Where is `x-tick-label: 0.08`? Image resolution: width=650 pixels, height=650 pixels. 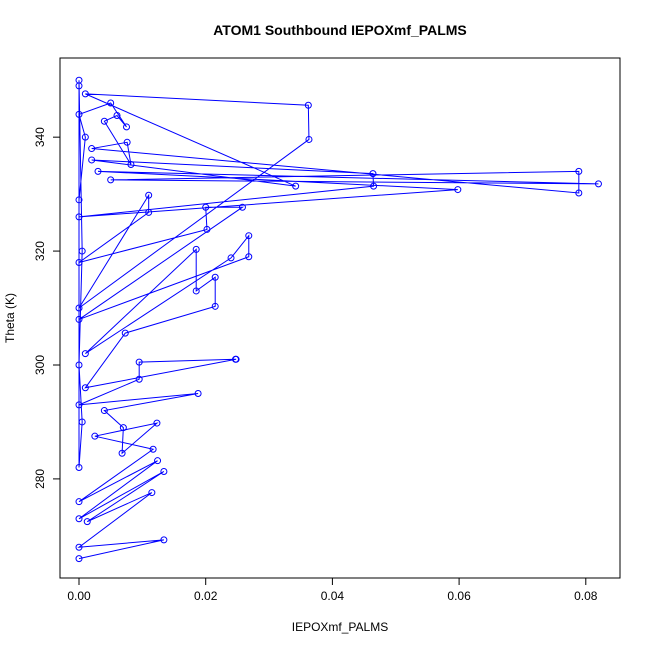 x-tick-label: 0.08 is located at coordinates (586, 596).